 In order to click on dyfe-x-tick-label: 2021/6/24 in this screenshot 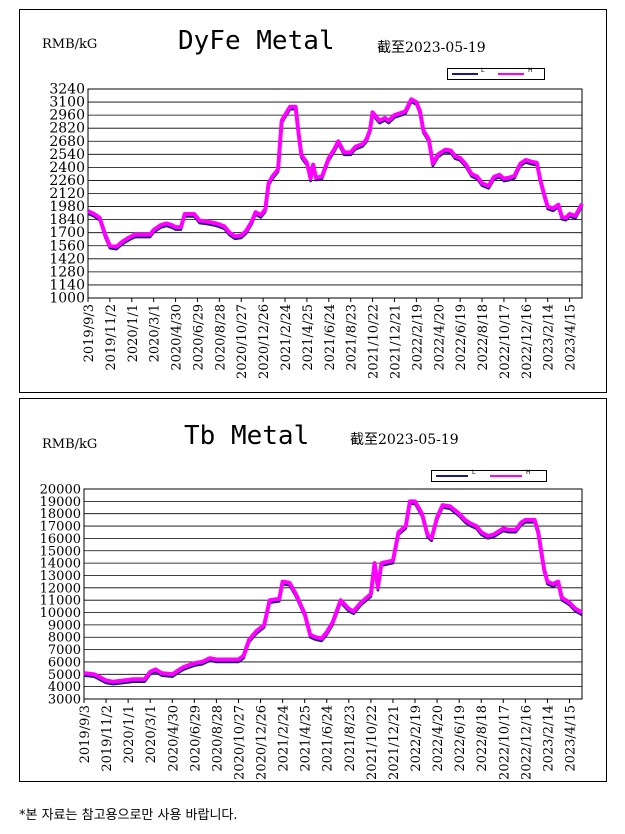, I will do `click(330, 337)`.